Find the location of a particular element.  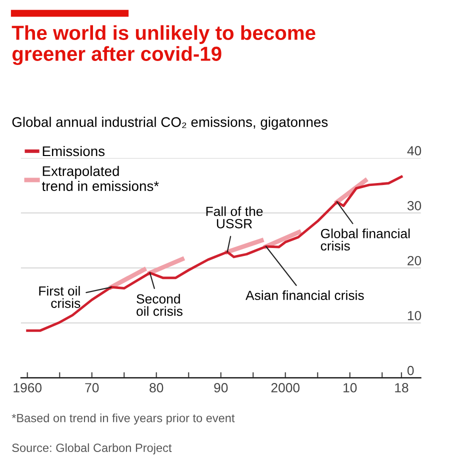

x-tick-label: 10 is located at coordinates (350, 387).